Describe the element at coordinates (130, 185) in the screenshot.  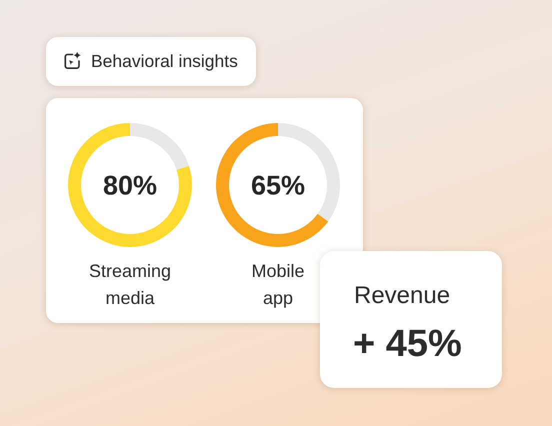
I see `data-label: 80%` at that location.